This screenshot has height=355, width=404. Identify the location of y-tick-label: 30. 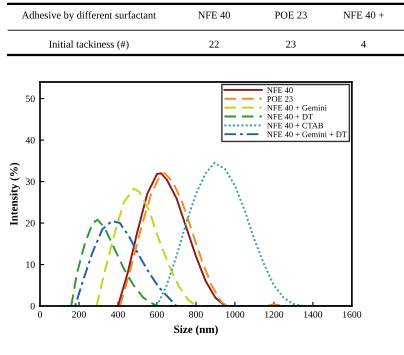
(30, 182).